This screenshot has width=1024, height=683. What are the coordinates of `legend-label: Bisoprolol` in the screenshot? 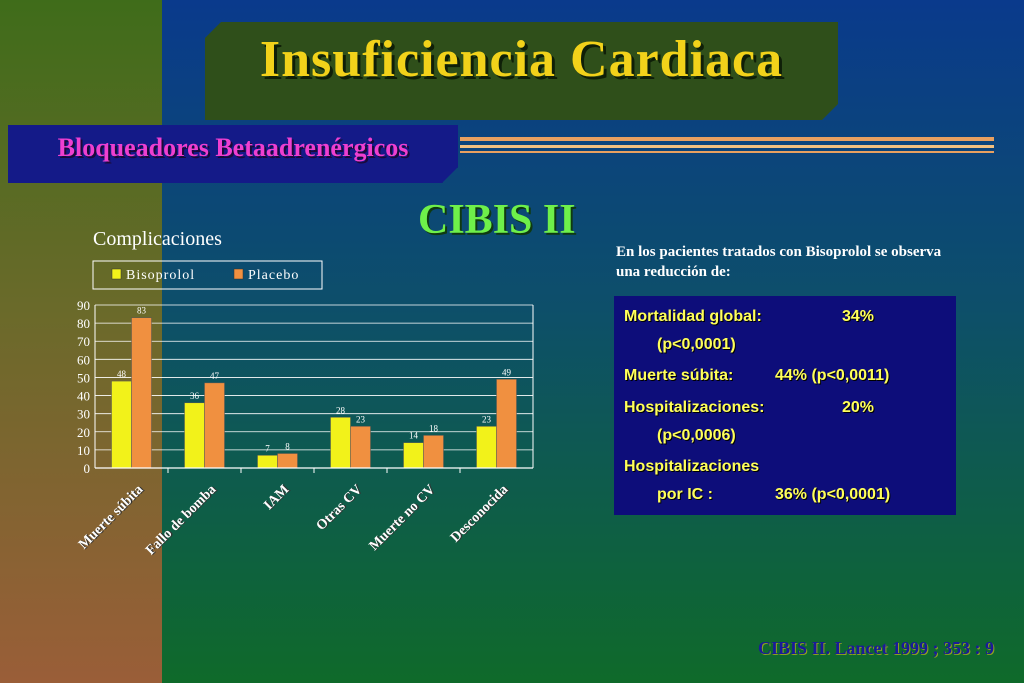 It's located at (160, 275).